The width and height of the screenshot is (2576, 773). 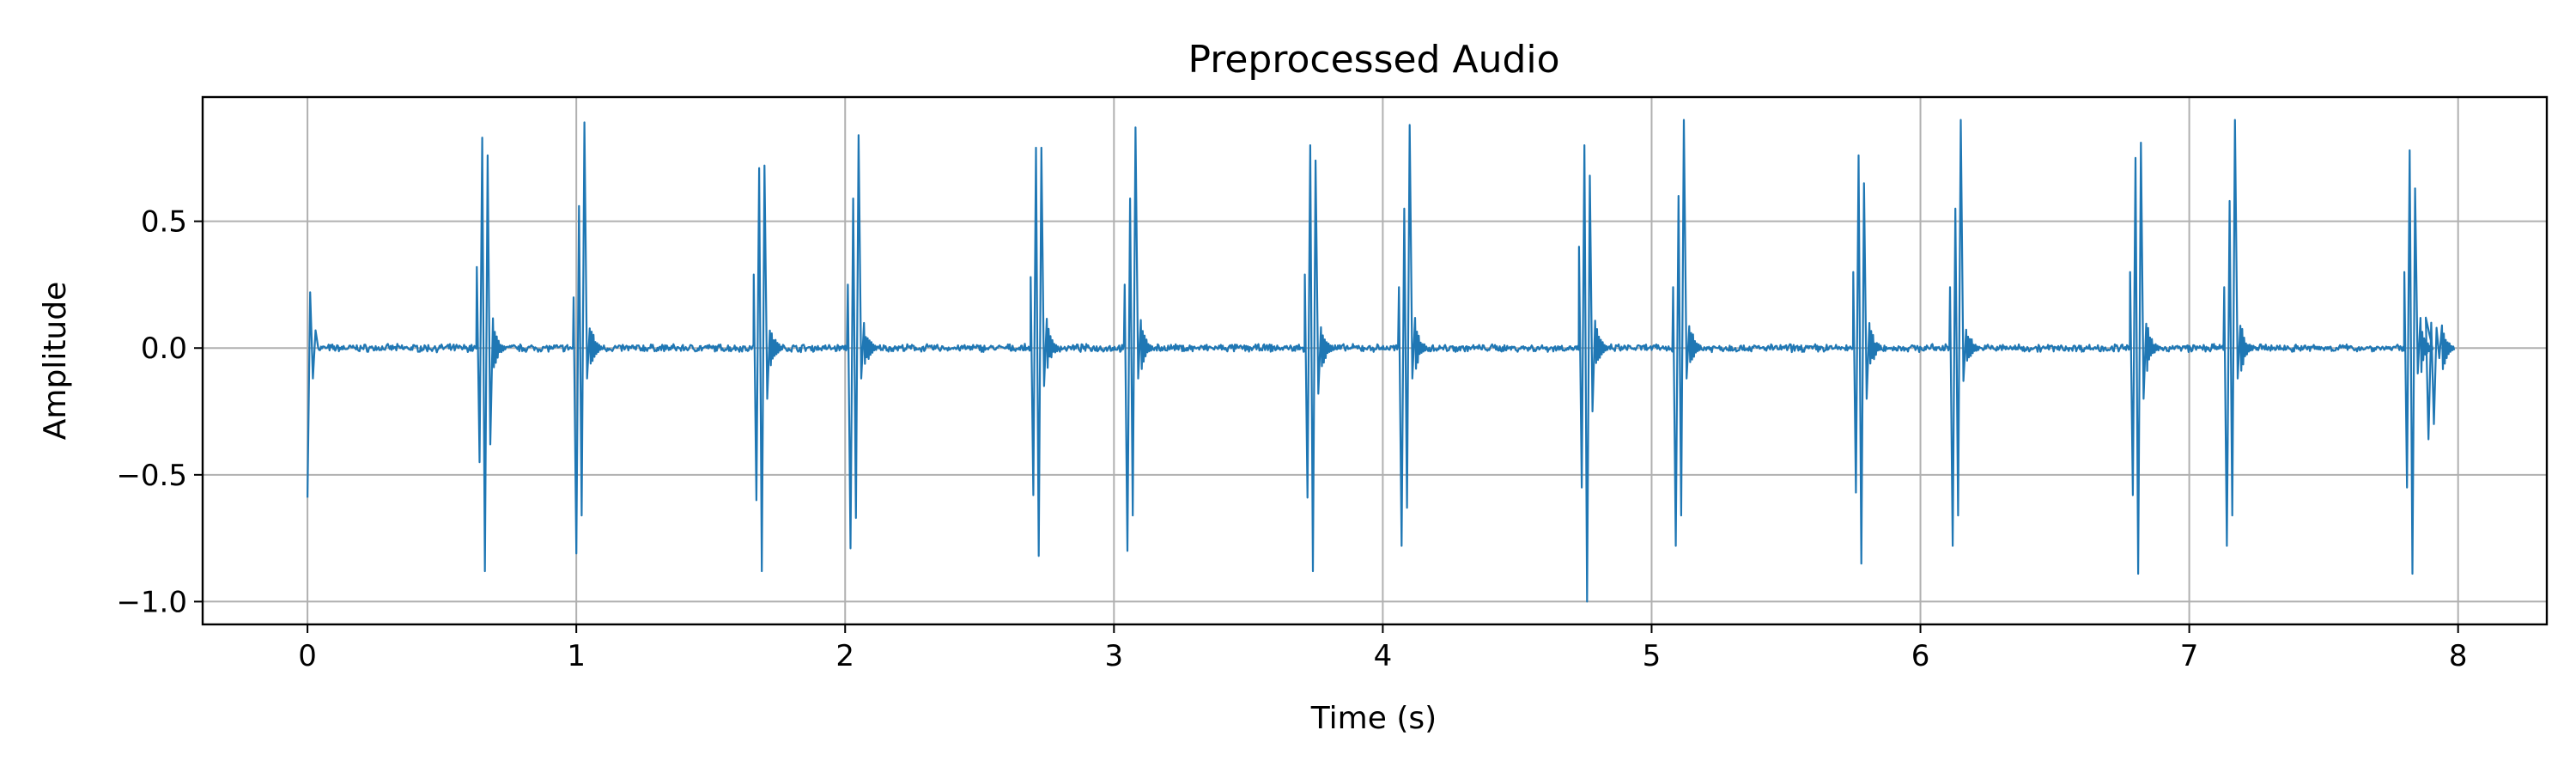 What do you see at coordinates (845, 656) in the screenshot?
I see `x-tick-label: 2` at bounding box center [845, 656].